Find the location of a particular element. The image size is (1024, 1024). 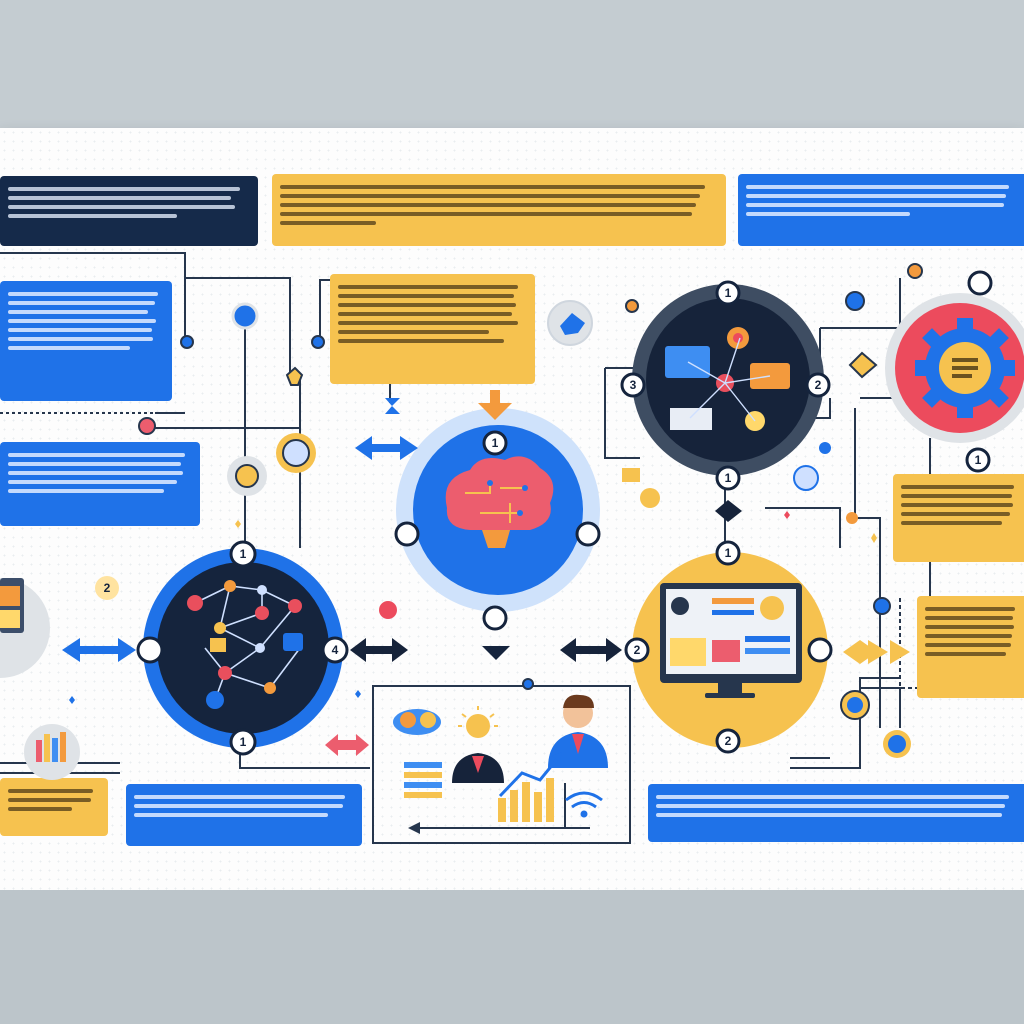

gear-icon is located at coordinates (965, 368).